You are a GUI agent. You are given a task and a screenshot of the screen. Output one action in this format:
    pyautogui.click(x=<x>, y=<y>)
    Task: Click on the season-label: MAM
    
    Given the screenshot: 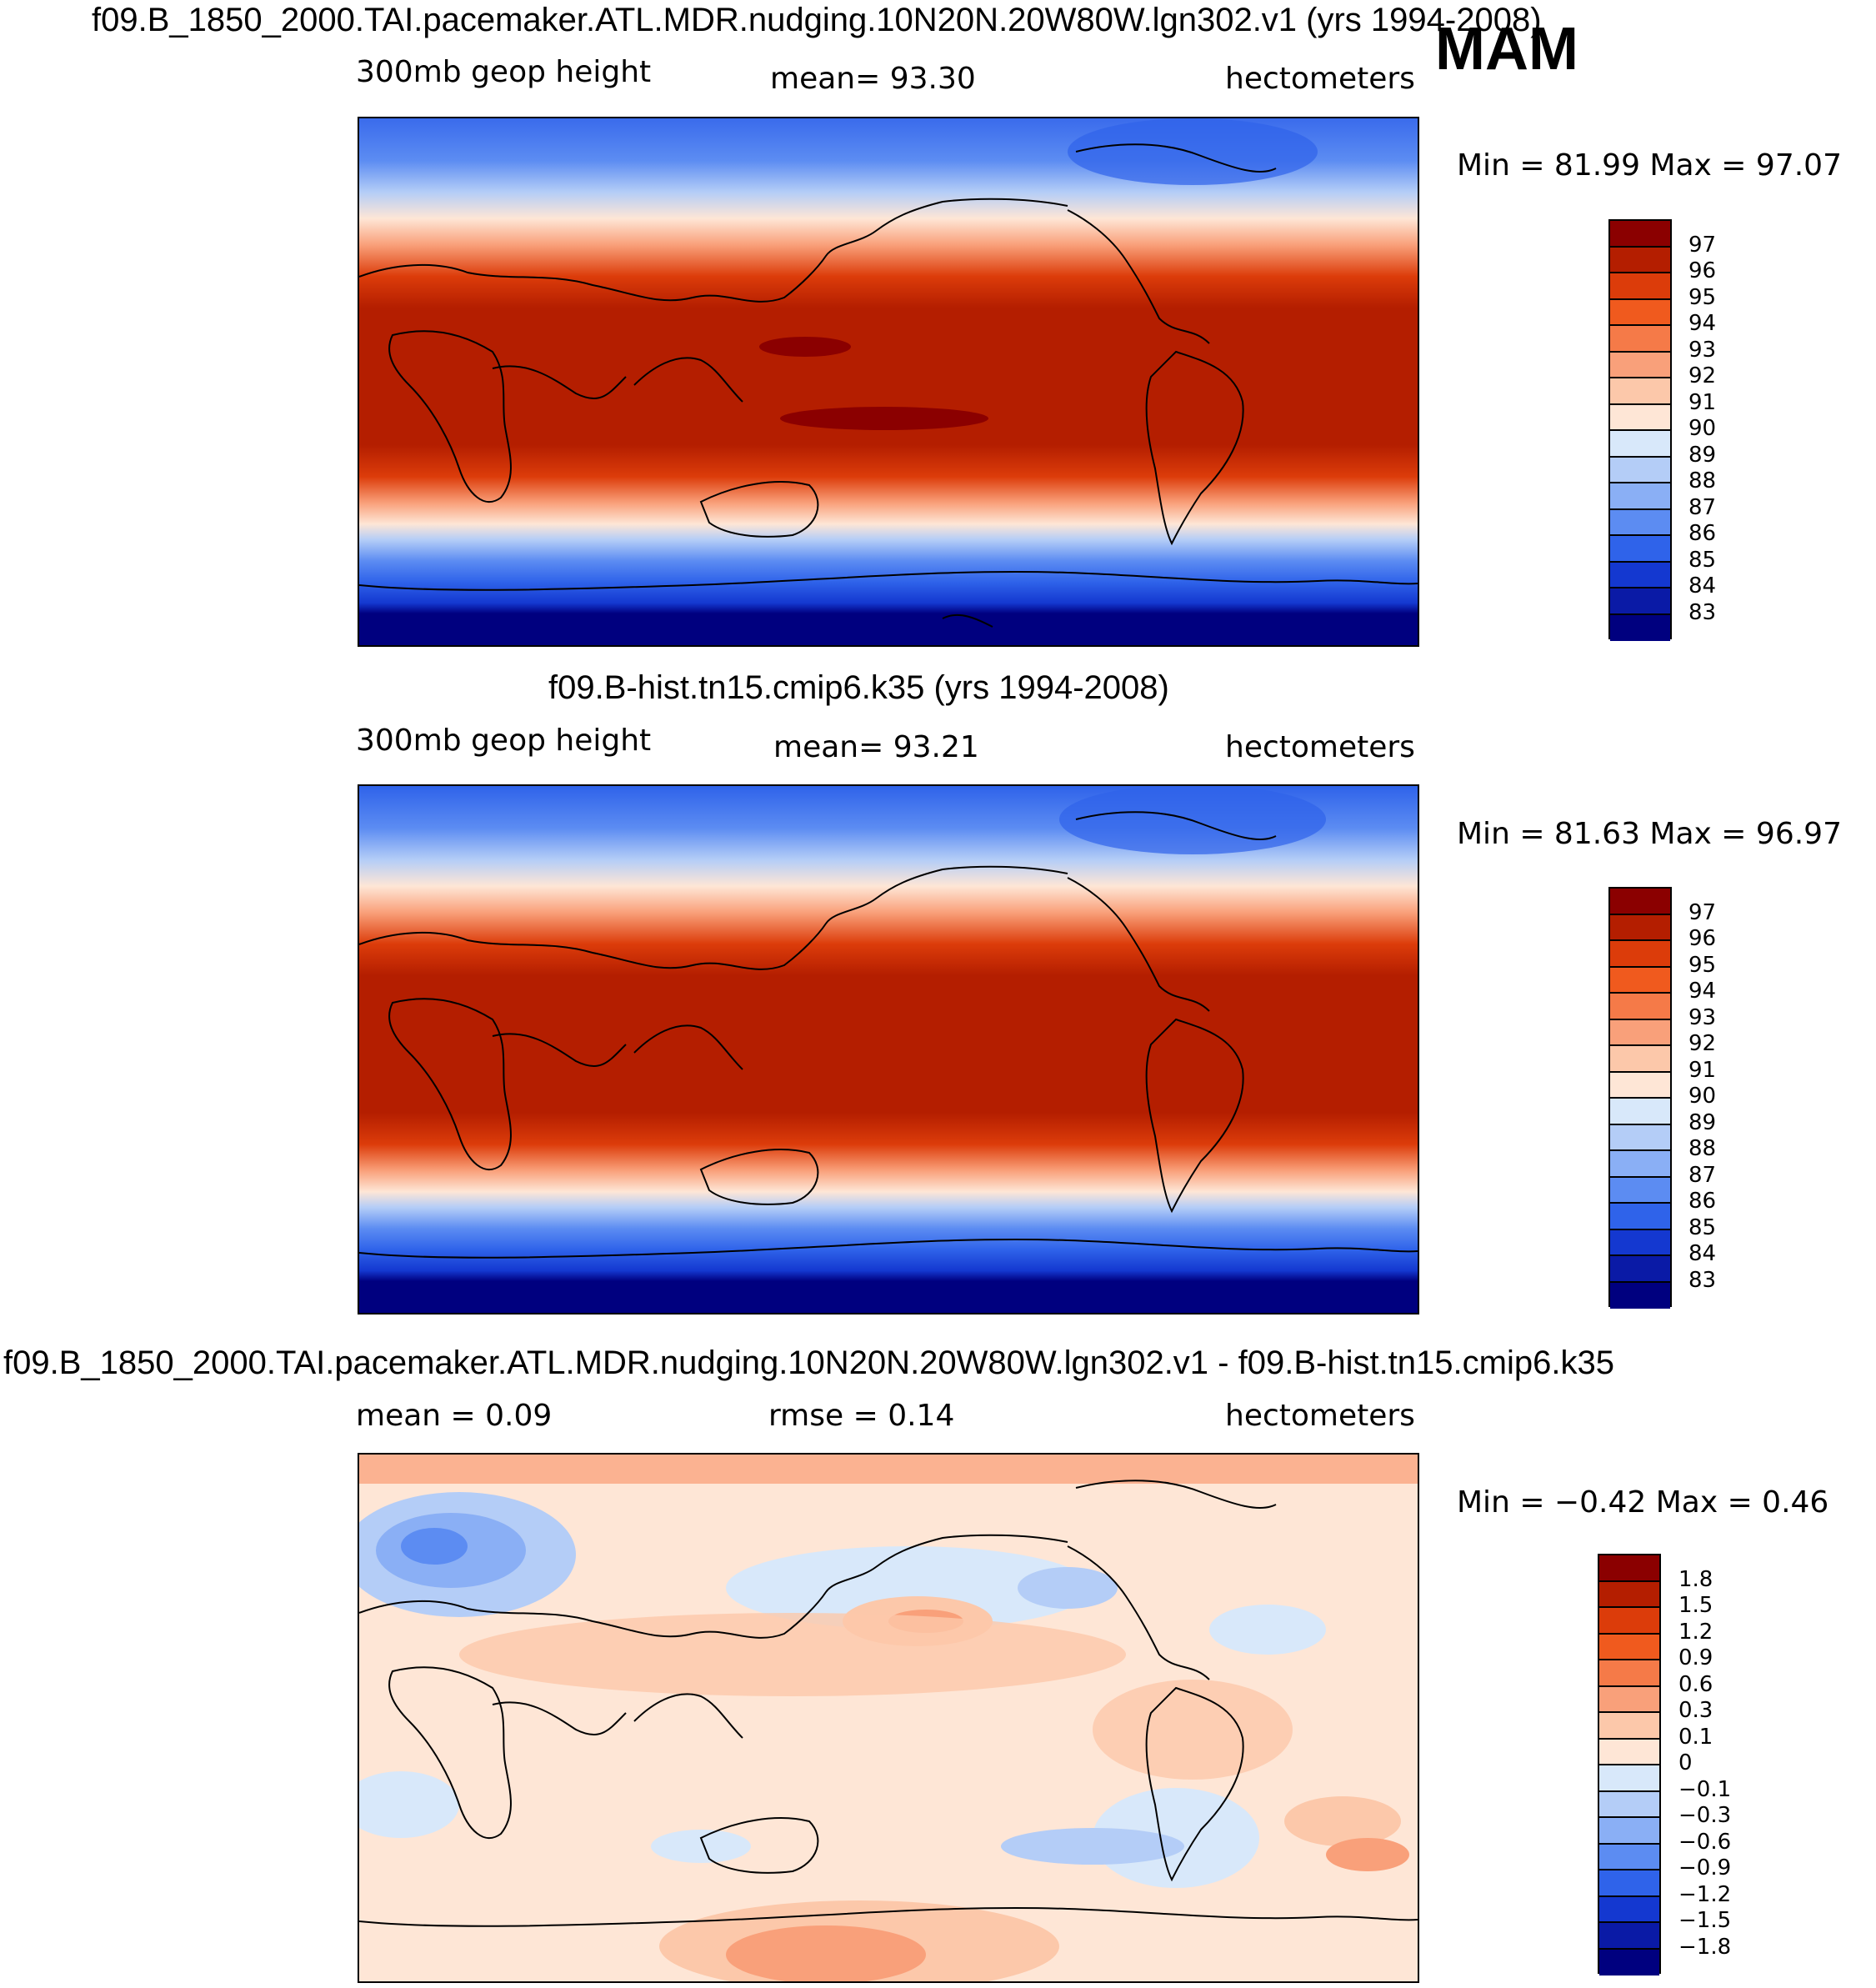 What is the action you would take?
    pyautogui.click(x=1506, y=49)
    